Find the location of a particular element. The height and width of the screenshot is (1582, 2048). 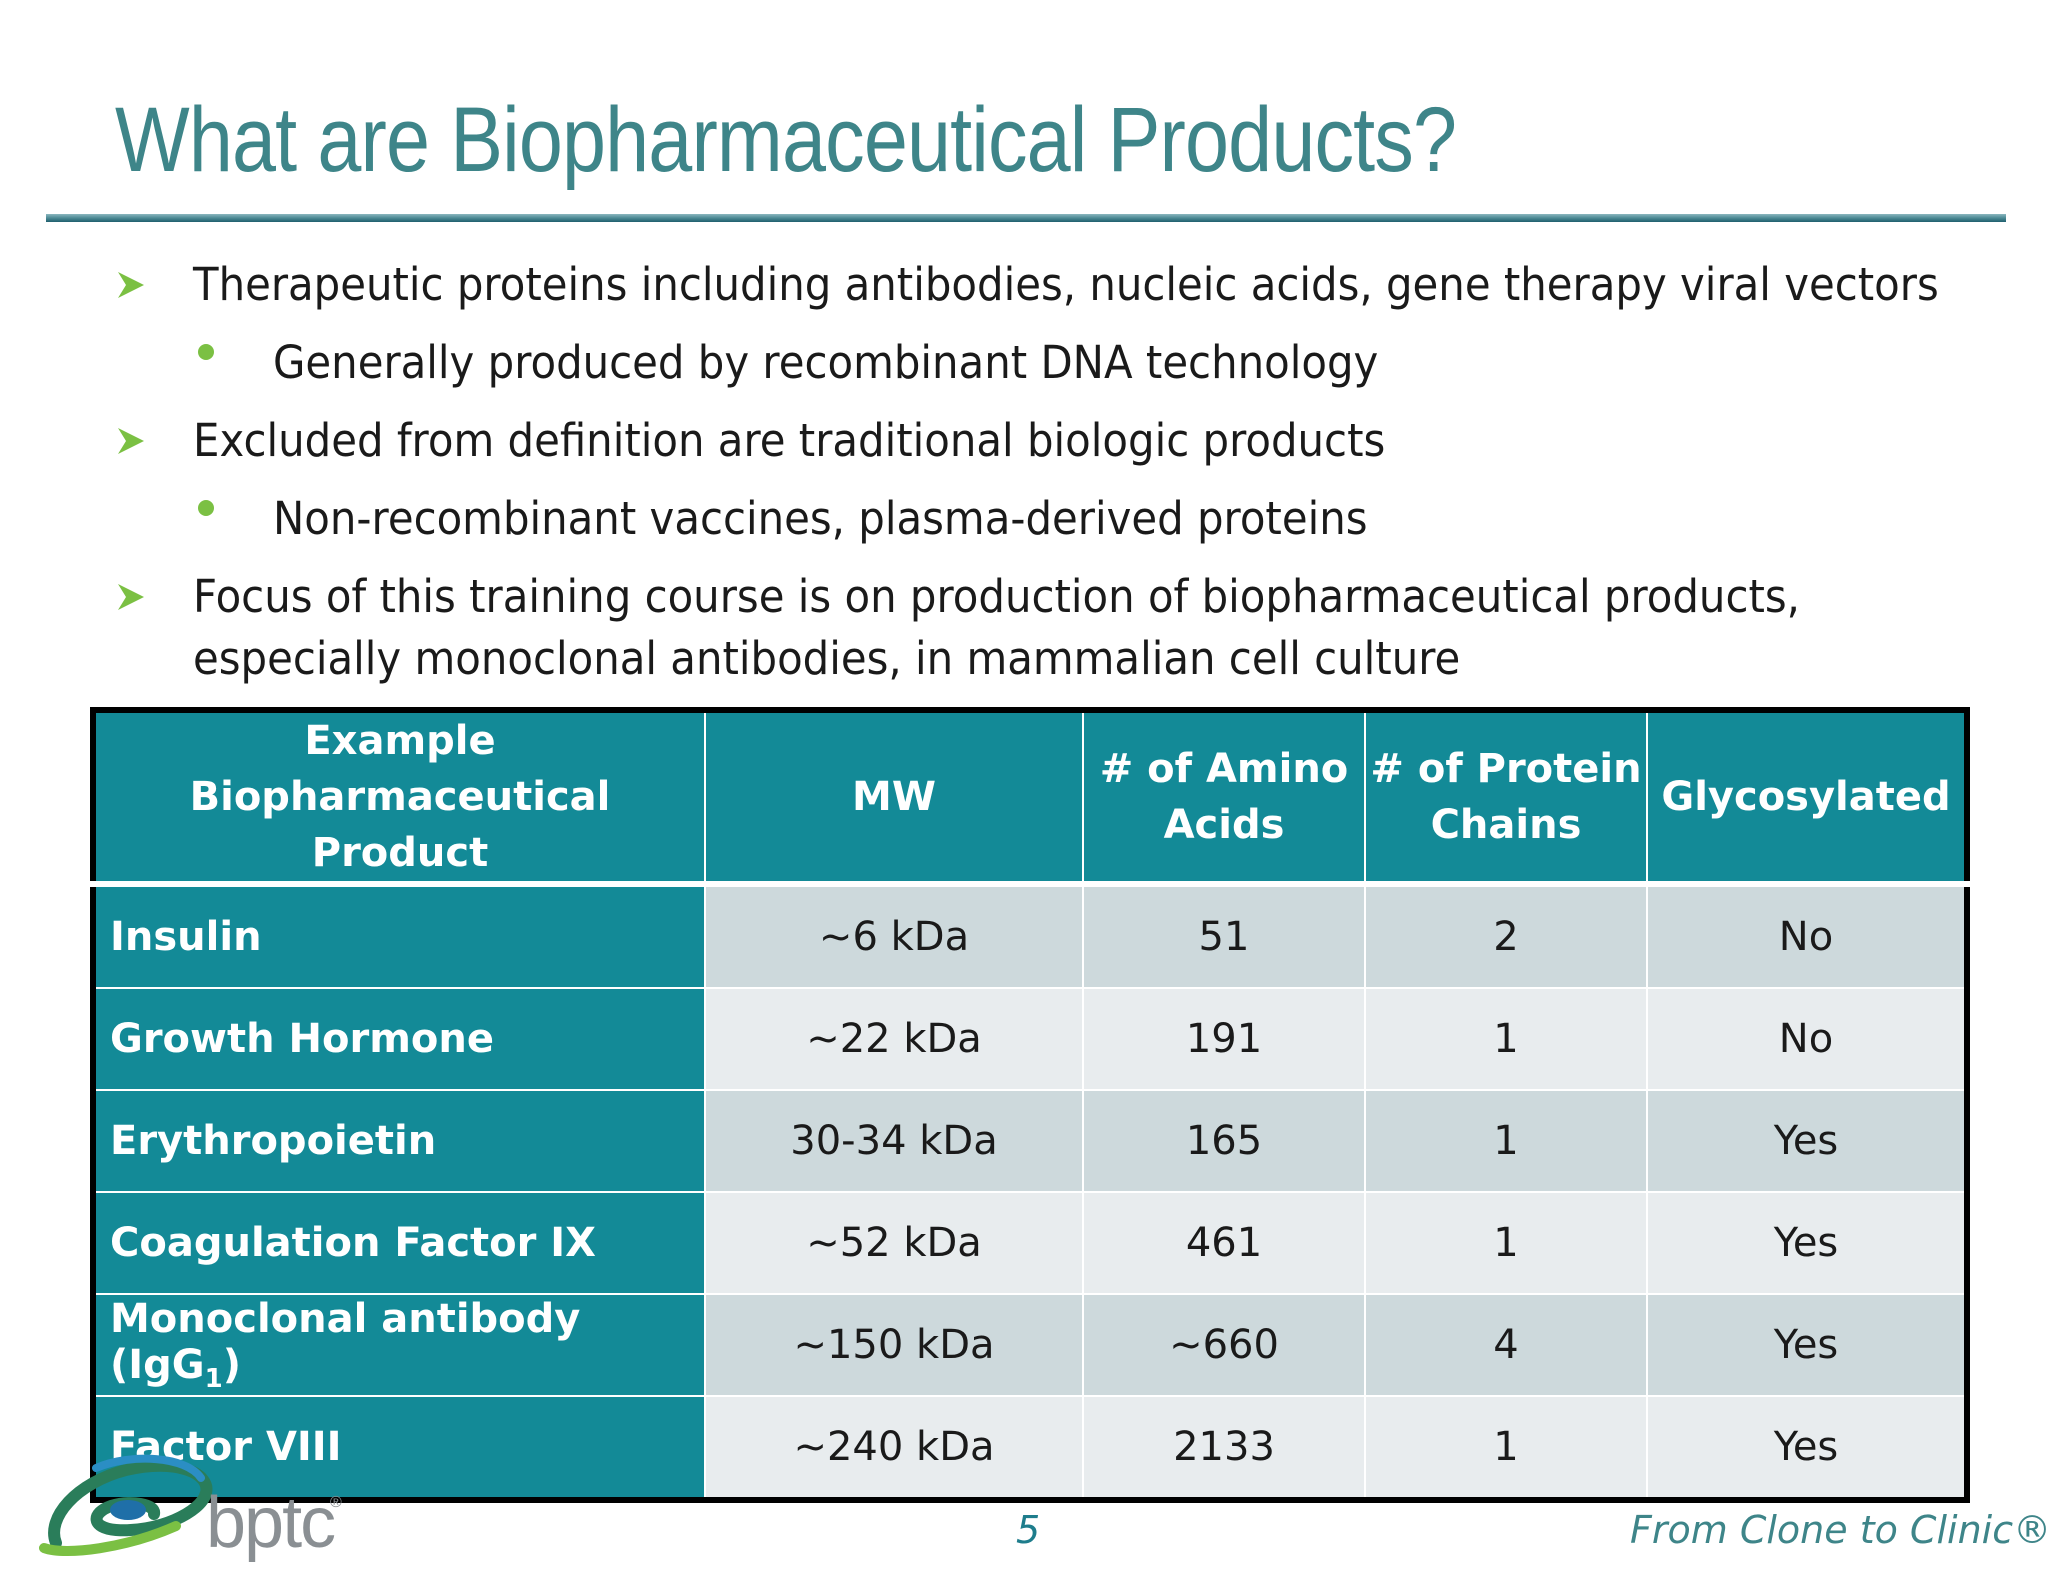

amino-acids-cell: 191 is located at coordinates (1224, 1038).